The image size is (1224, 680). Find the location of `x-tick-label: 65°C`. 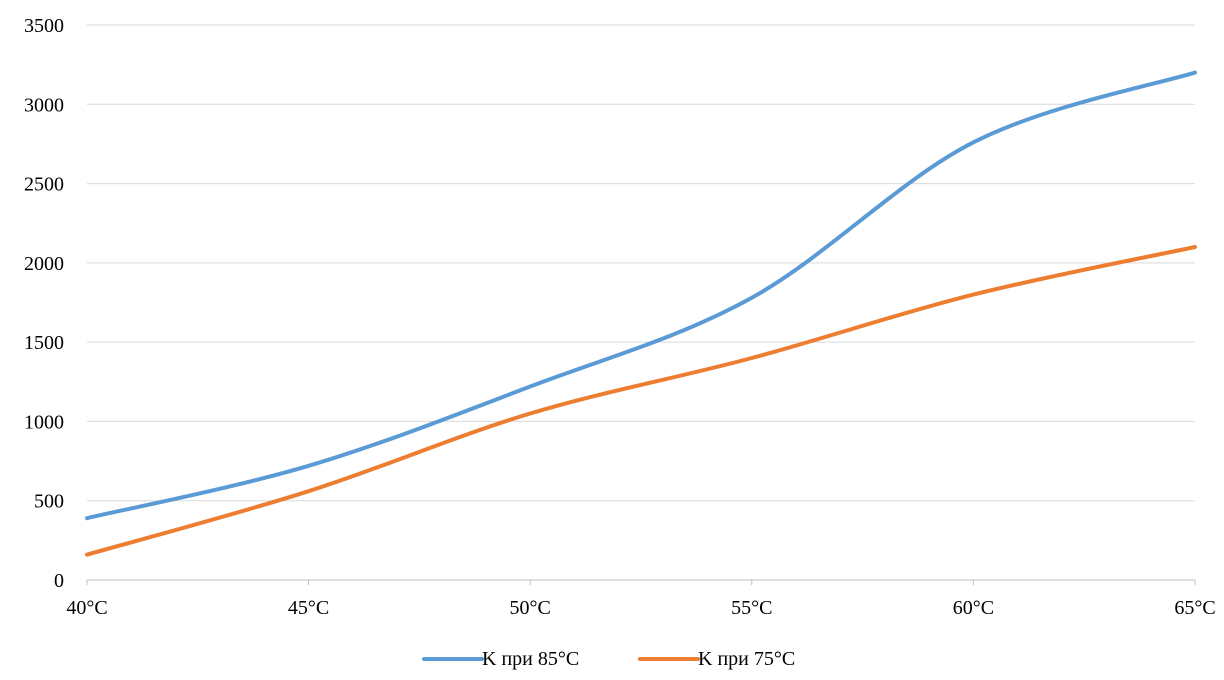

x-tick-label: 65°C is located at coordinates (1194, 608).